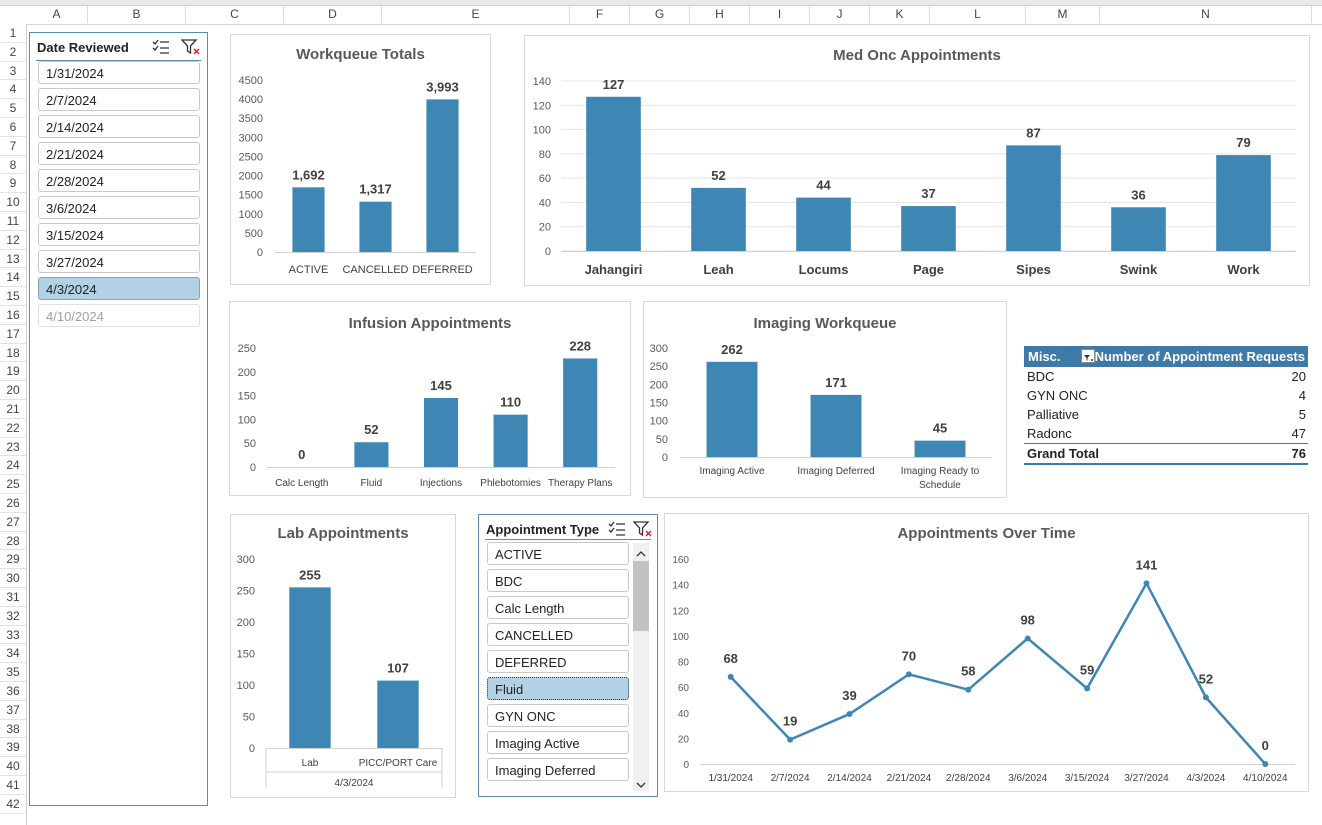  Describe the element at coordinates (13, 578) in the screenshot. I see `row-header-30: 30` at that location.